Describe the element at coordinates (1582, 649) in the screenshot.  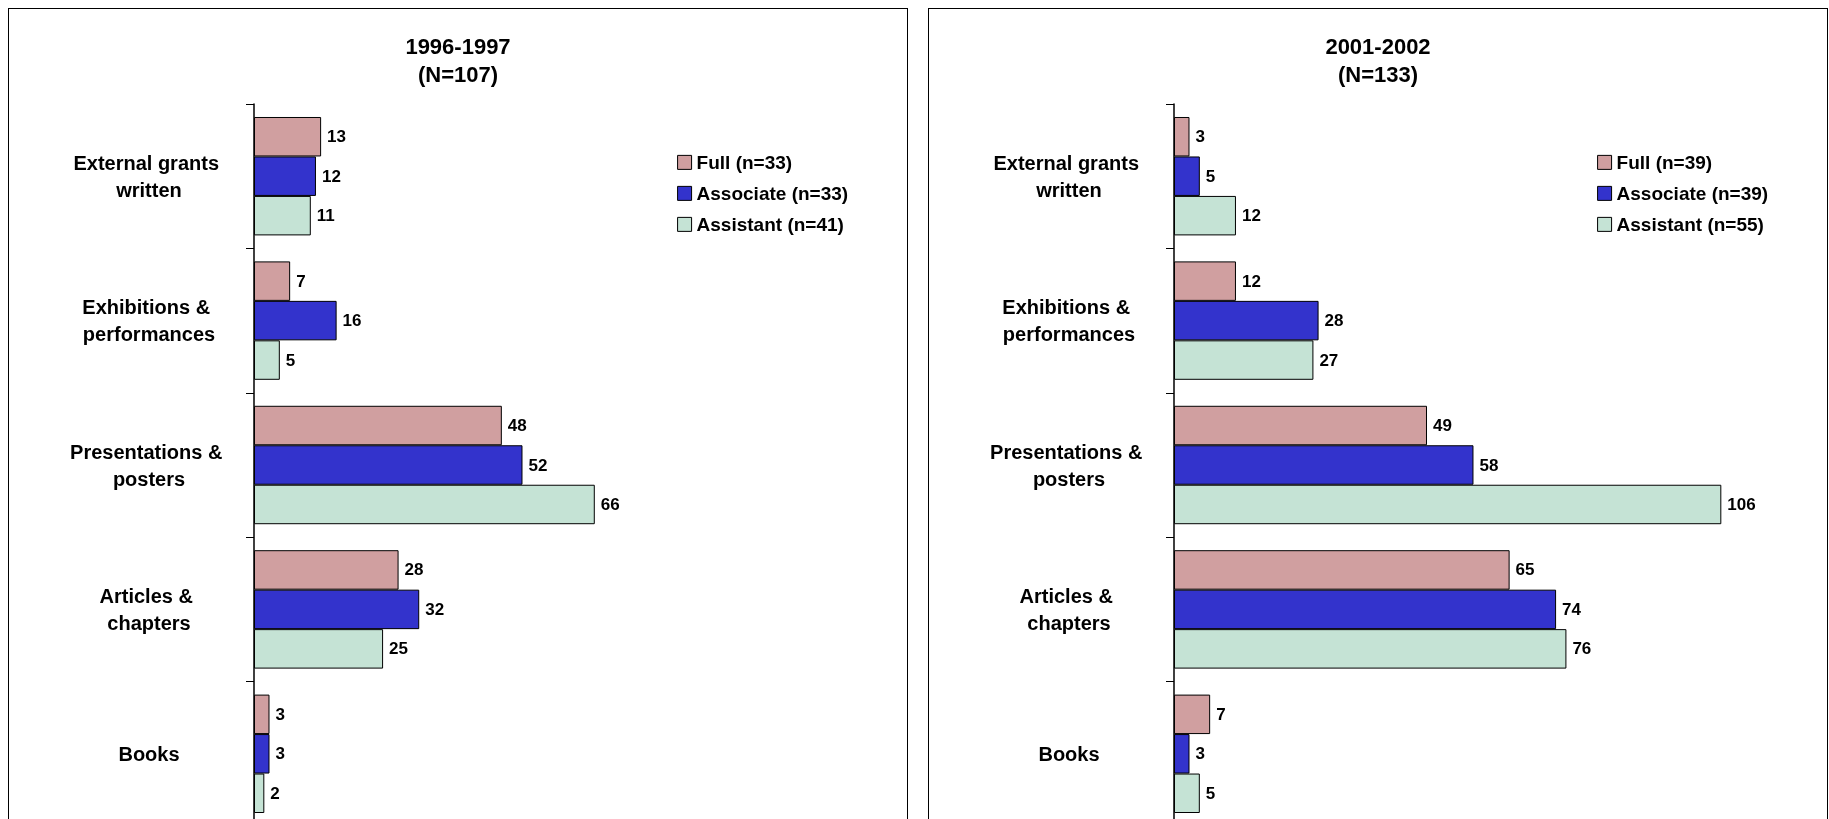
I see `data-label: 76` at that location.